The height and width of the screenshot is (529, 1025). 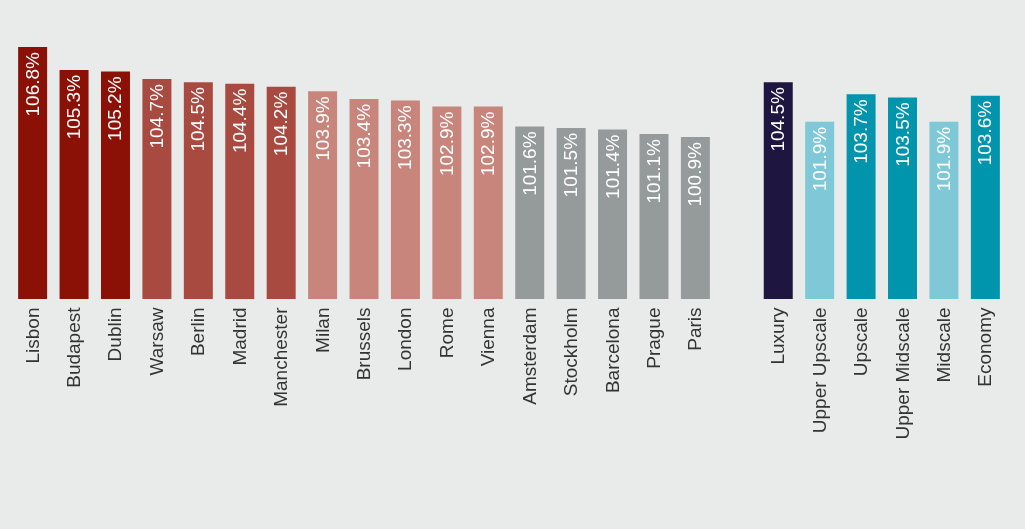 I want to click on data-label: 100.9%, so click(x=695, y=174).